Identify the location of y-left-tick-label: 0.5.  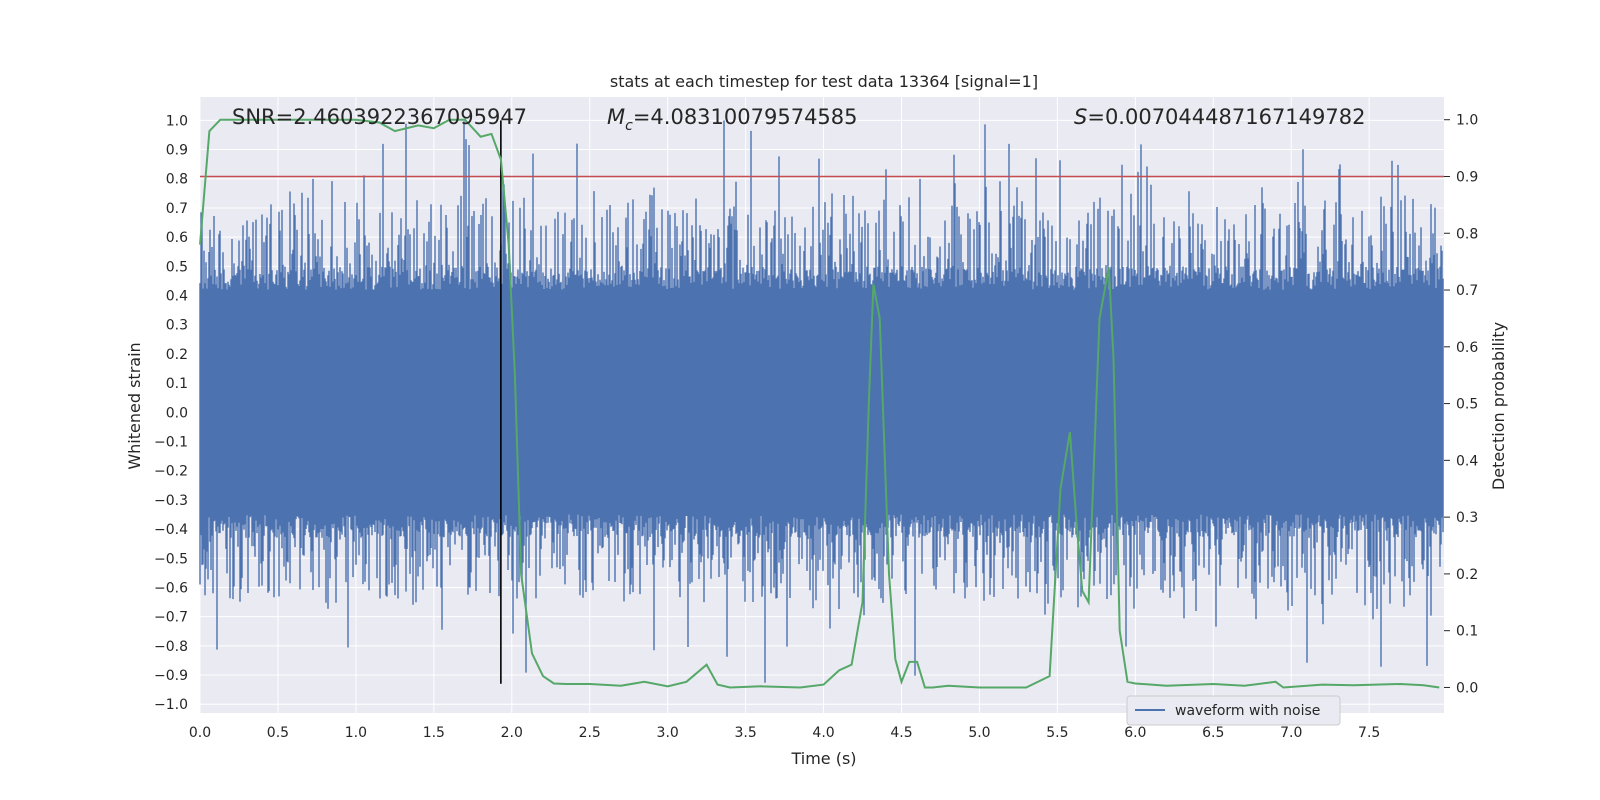
(177, 267).